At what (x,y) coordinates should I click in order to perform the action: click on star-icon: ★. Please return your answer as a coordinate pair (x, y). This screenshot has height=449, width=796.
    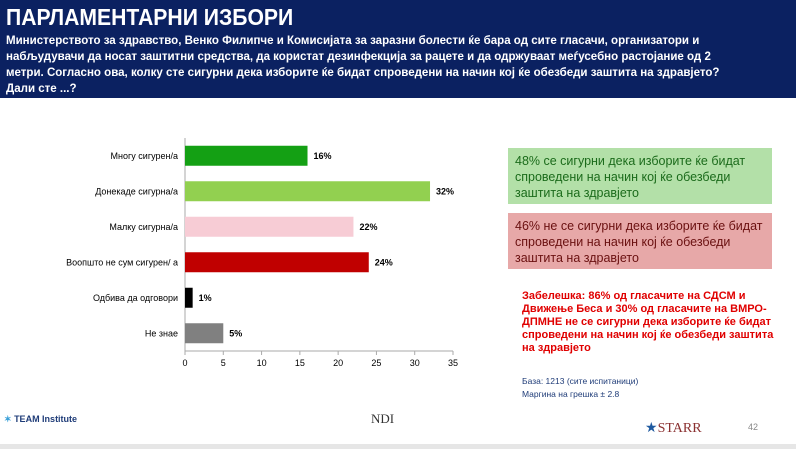
    Looking at the image, I should click on (651, 428).